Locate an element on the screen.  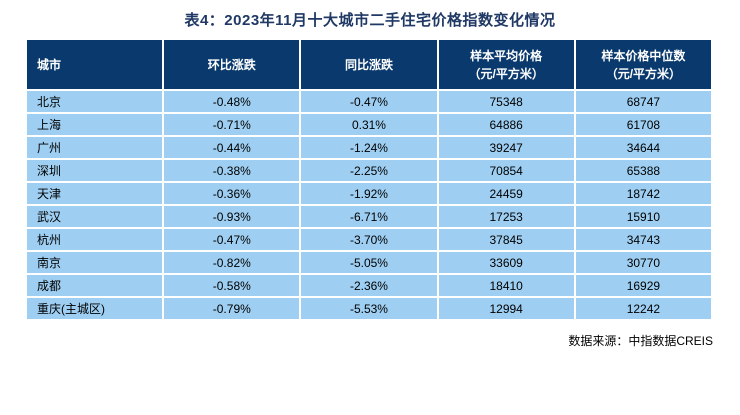
header-label: 样本价格中位数 is located at coordinates (643, 55).